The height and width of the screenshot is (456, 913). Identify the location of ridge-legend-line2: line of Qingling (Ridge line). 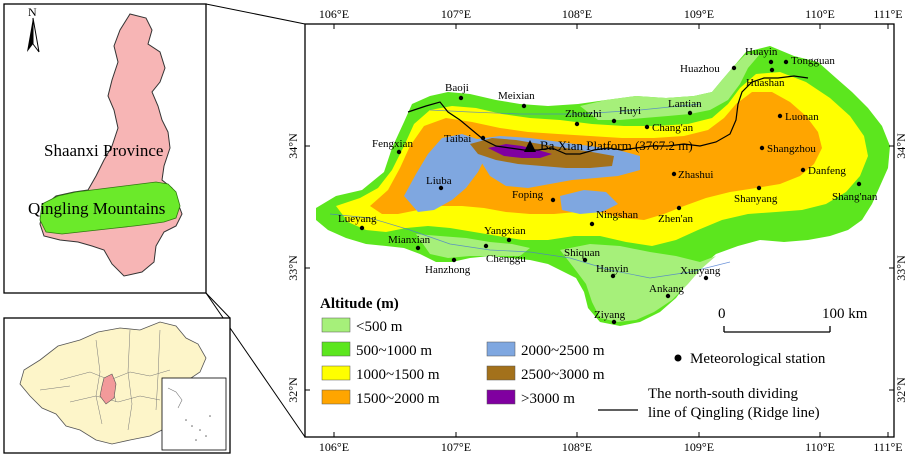
(734, 413).